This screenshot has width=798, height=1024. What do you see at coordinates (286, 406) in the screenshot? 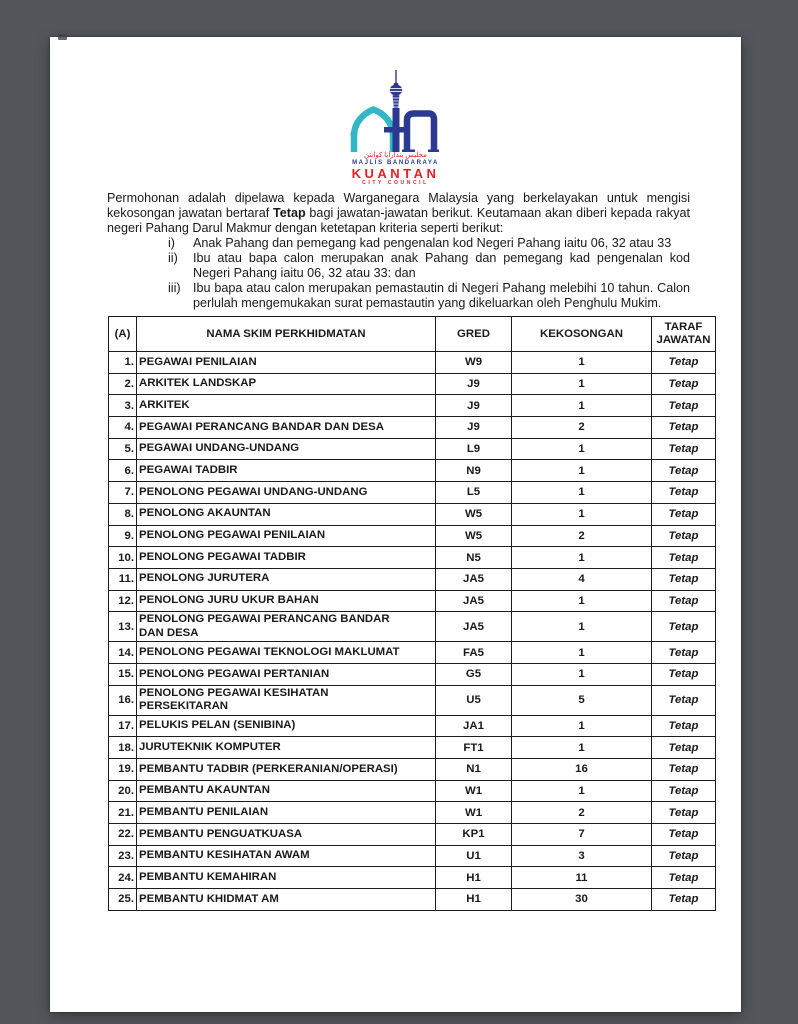
I see `cell-nama: ARKITEK` at bounding box center [286, 406].